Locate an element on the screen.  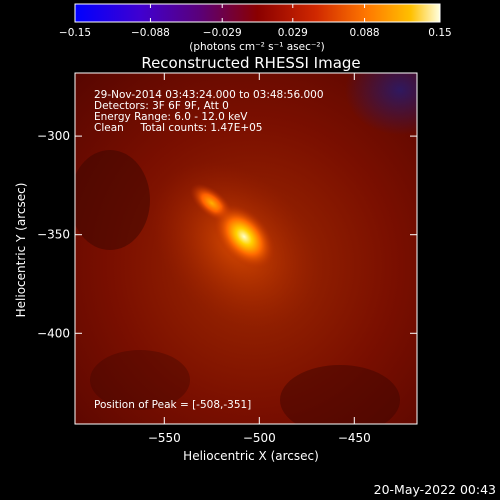
dark-patch-bottom-right is located at coordinates (340, 394).